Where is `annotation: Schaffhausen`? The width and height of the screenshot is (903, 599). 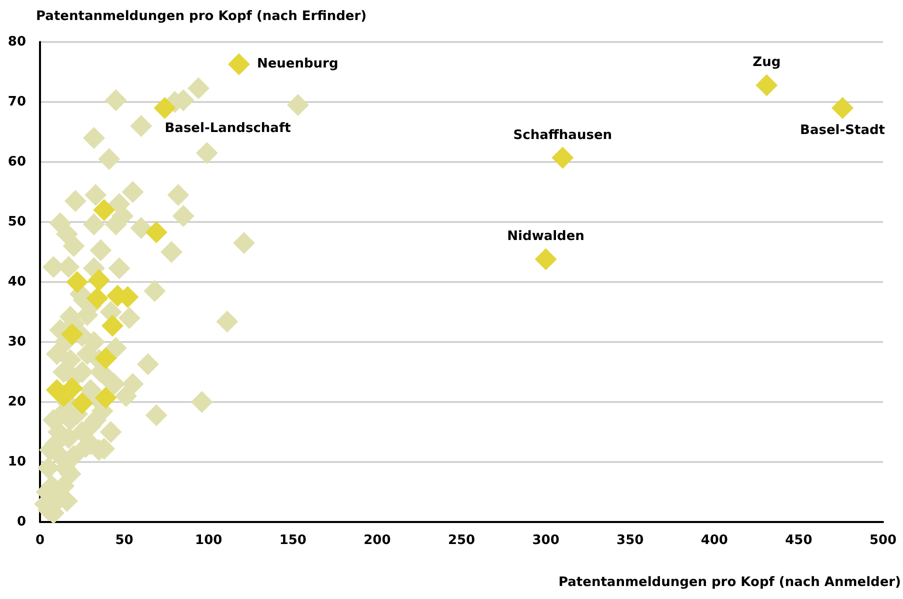
annotation: Schaffhausen is located at coordinates (562, 135).